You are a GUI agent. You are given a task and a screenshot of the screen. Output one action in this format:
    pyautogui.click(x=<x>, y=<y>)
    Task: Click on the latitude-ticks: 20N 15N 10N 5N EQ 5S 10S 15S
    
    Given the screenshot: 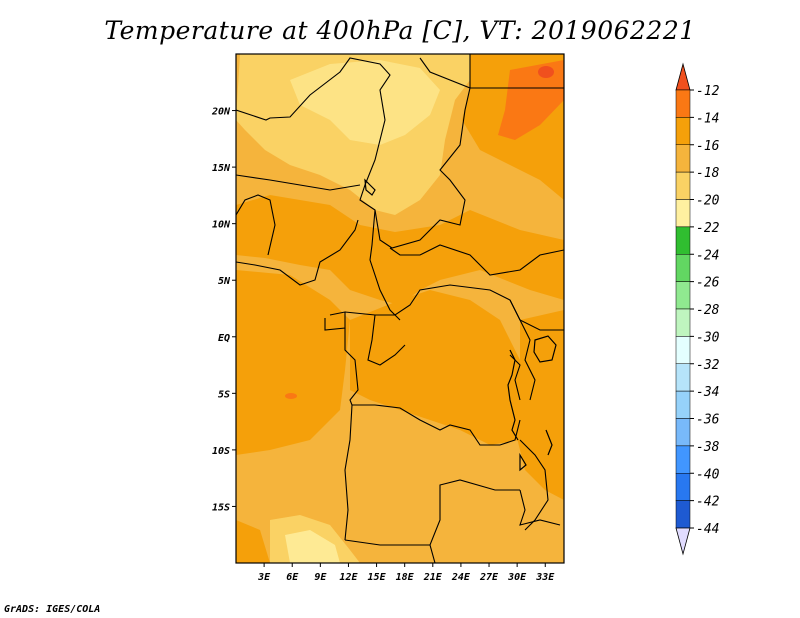 What is the action you would take?
    pyautogui.click(x=223, y=310)
    